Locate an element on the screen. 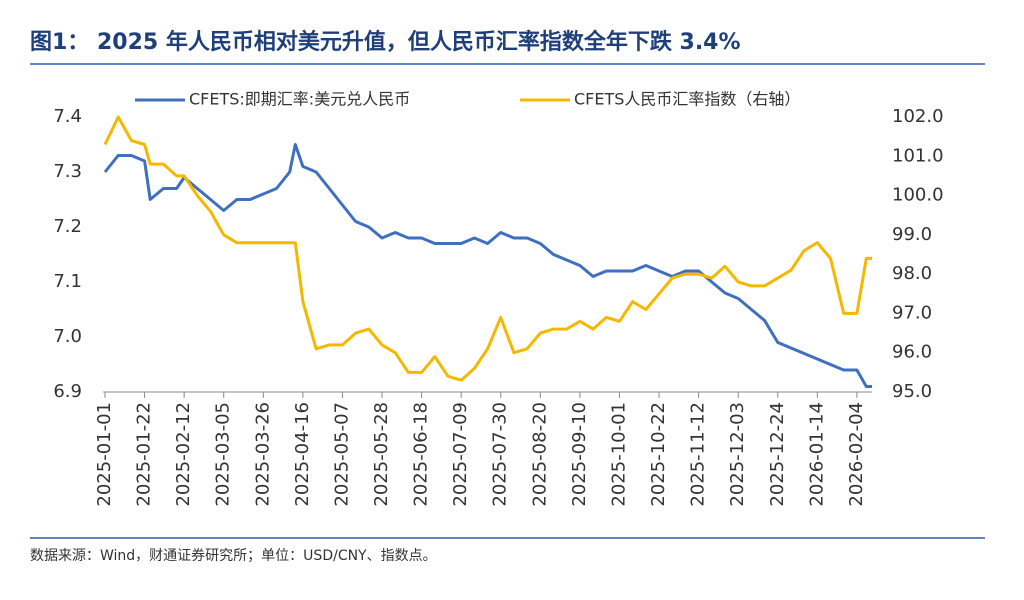 The height and width of the screenshot is (600, 1024). x-tick-label: 2025-05-07 is located at coordinates (341, 454).